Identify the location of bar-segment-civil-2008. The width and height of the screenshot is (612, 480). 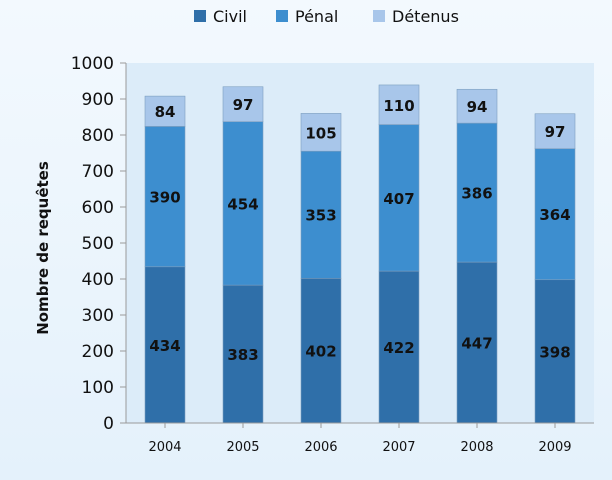
(477, 342).